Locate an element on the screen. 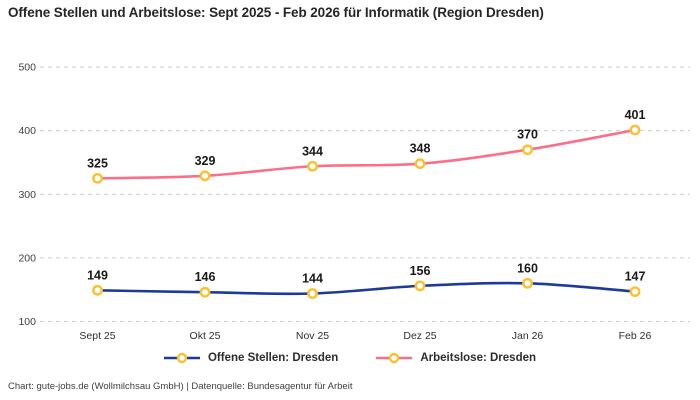  y-tick-label: 100 is located at coordinates (27, 322).